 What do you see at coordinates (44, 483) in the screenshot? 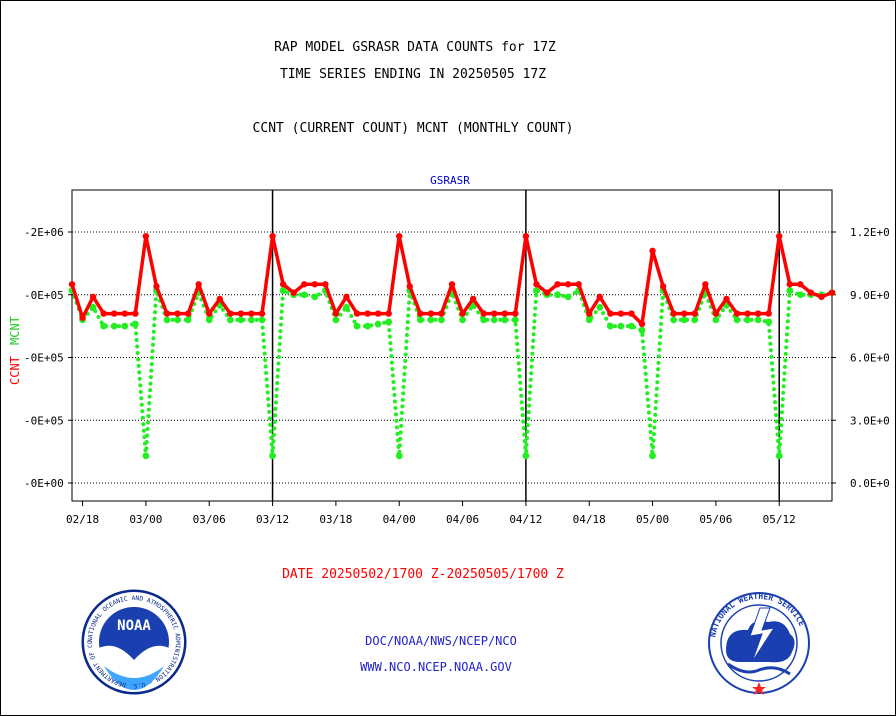
I see `y-left-tick-label-0: -0E+00` at bounding box center [44, 483].